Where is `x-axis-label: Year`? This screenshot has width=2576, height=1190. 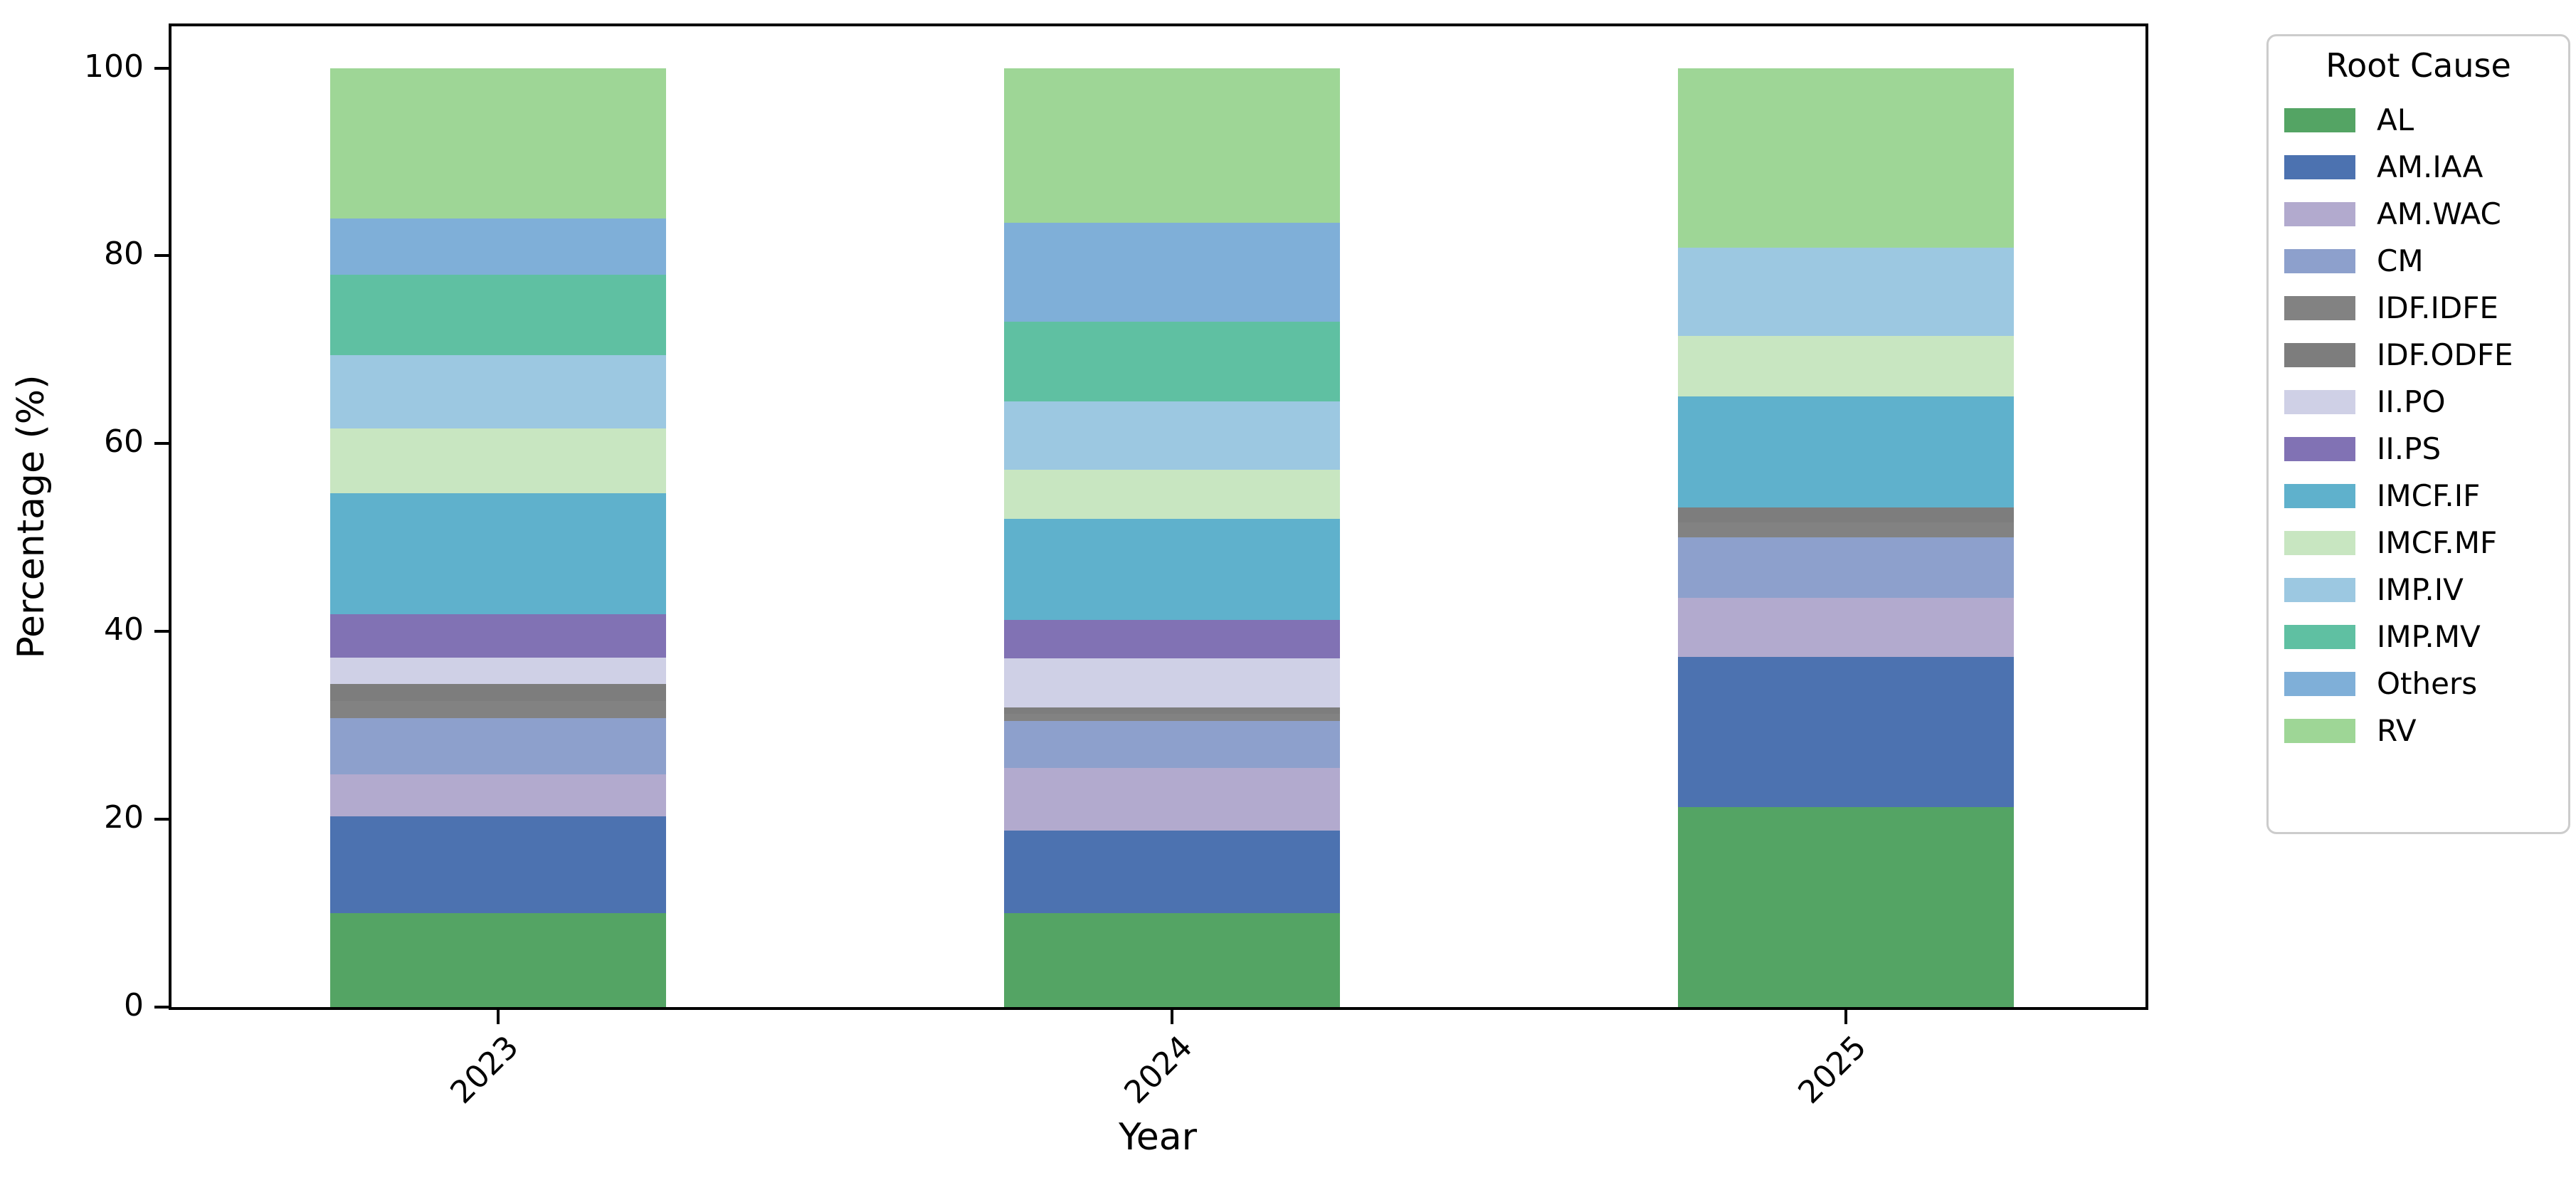
x-axis-label: Year is located at coordinates (1158, 1137).